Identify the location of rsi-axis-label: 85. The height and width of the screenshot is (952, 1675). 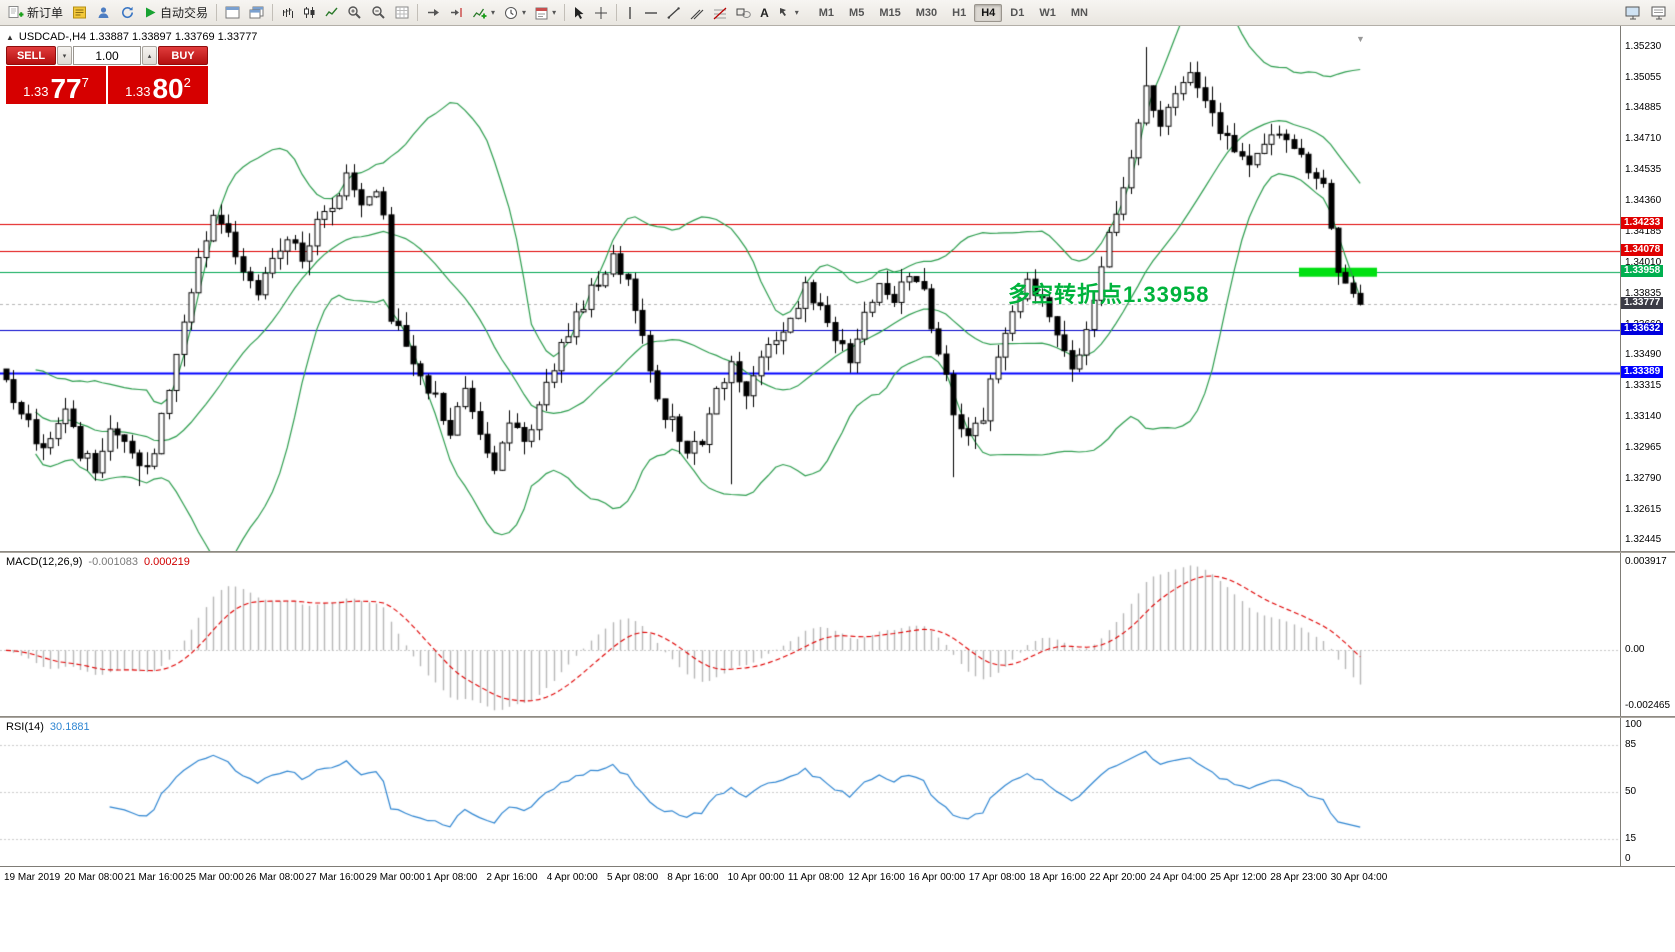
(1631, 744).